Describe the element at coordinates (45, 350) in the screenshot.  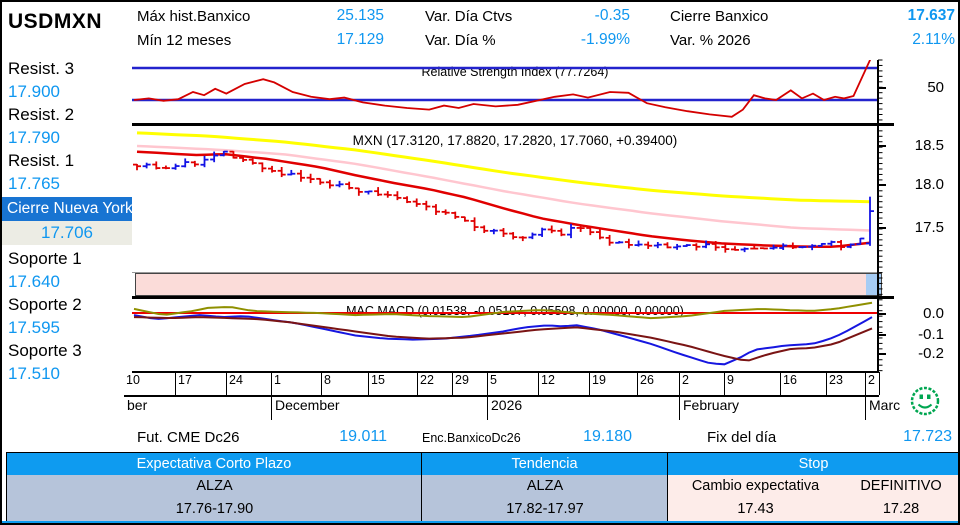
I see `soporte-3-label: Soporte 3` at that location.